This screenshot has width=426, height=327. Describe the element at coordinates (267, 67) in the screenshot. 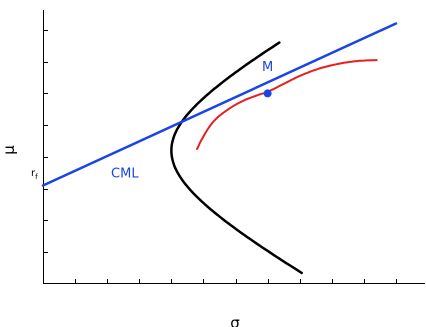

I see `m-annotation: M` at that location.